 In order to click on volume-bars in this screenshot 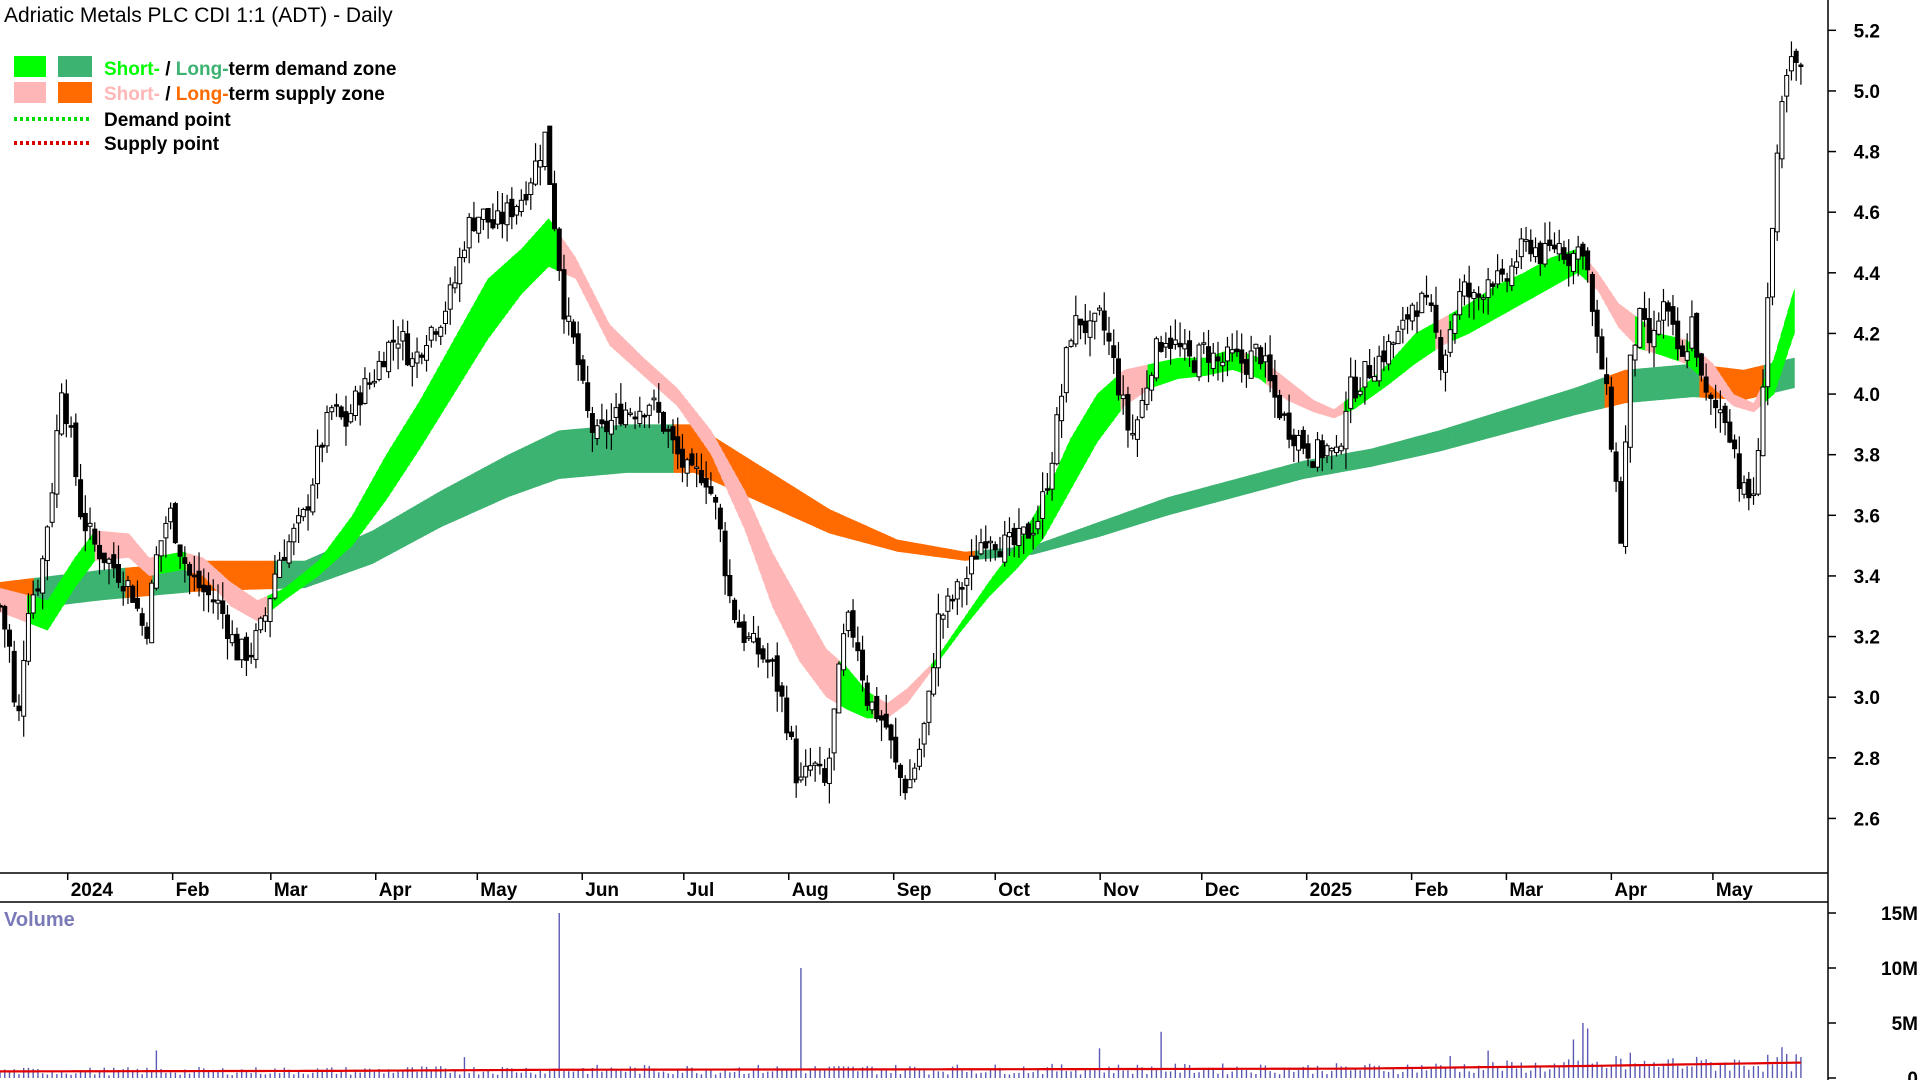, I will do `click(901, 995)`.